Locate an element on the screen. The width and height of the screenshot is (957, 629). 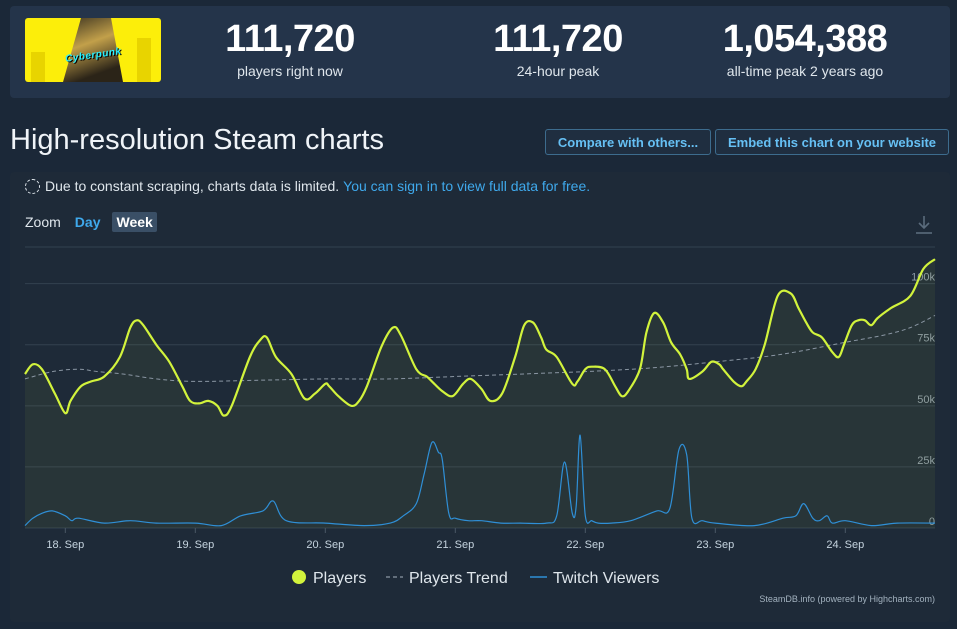
x-tick-label: 20. Sep is located at coordinates (325, 545).